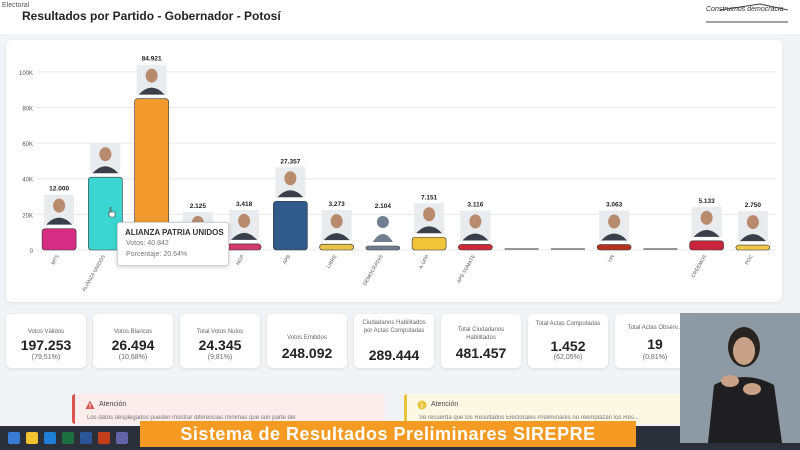 The height and width of the screenshot is (450, 800). Describe the element at coordinates (32, 438) in the screenshot. I see `file-explorer-icon` at that location.